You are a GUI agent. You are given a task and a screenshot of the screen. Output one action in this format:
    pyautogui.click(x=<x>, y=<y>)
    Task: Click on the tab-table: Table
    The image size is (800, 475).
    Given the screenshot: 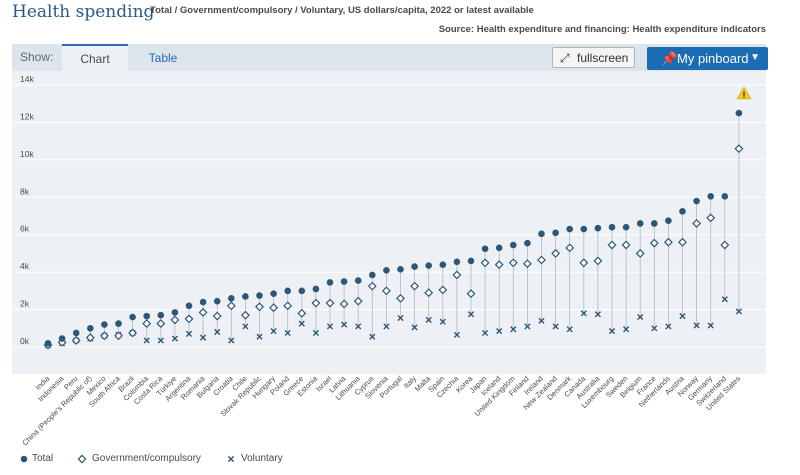 What is the action you would take?
    pyautogui.click(x=163, y=58)
    